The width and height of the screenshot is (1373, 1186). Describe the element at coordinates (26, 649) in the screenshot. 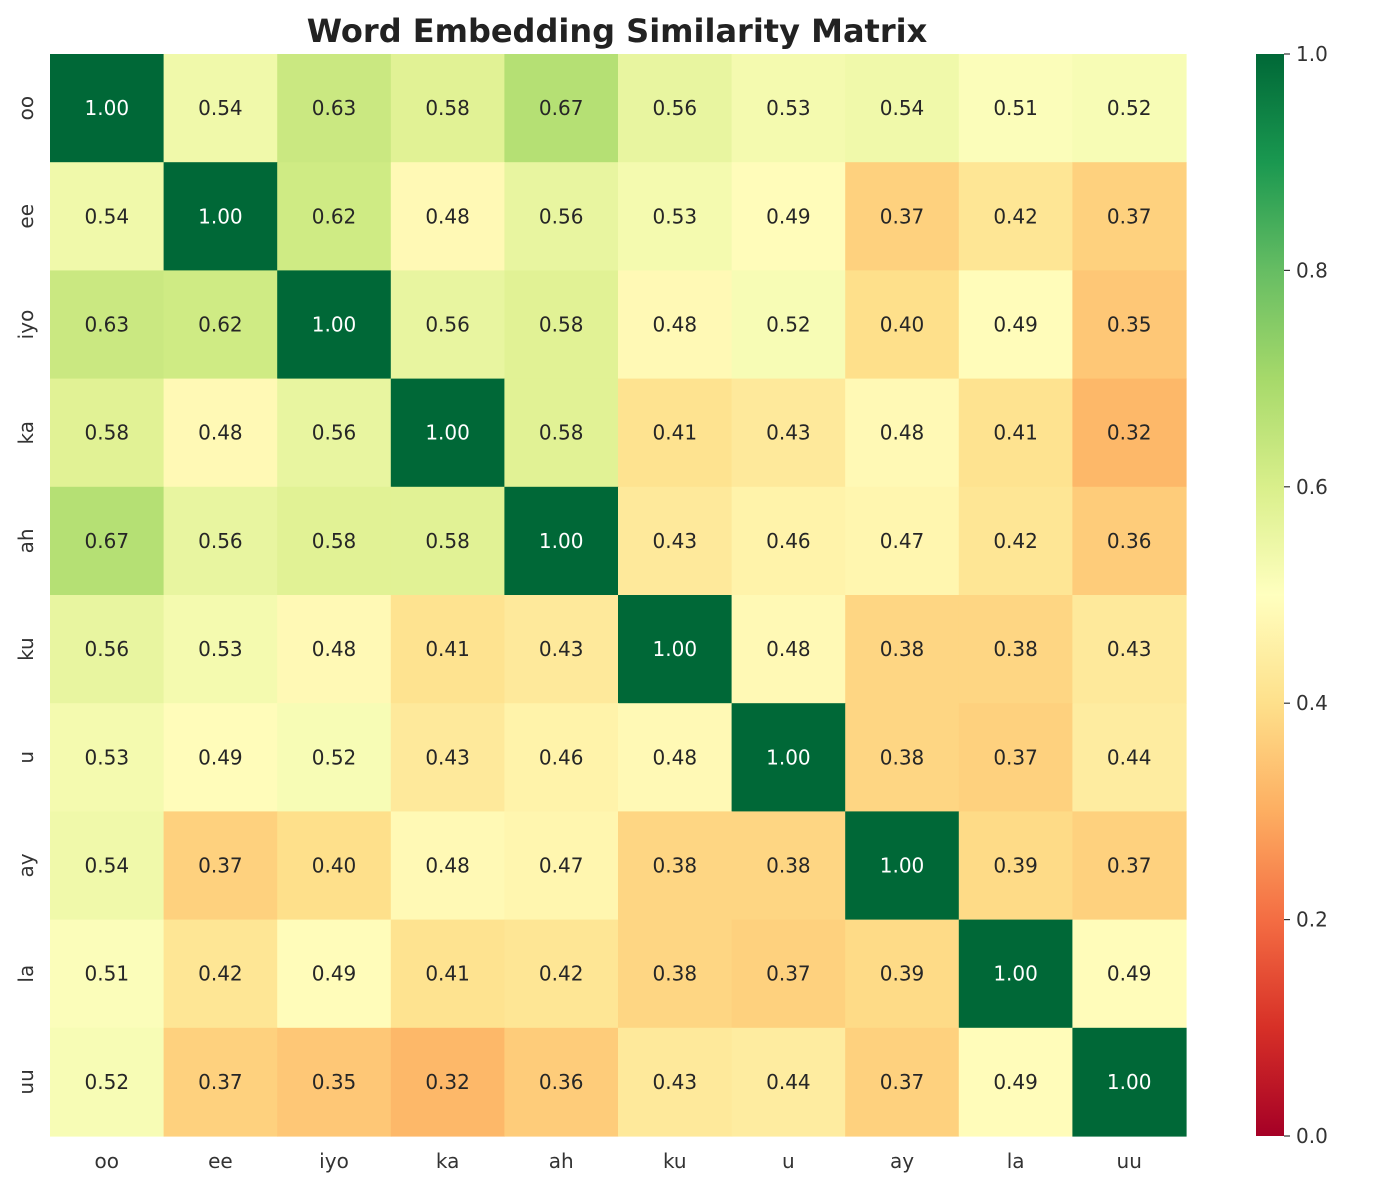

I see `y-tick-label: ku` at that location.